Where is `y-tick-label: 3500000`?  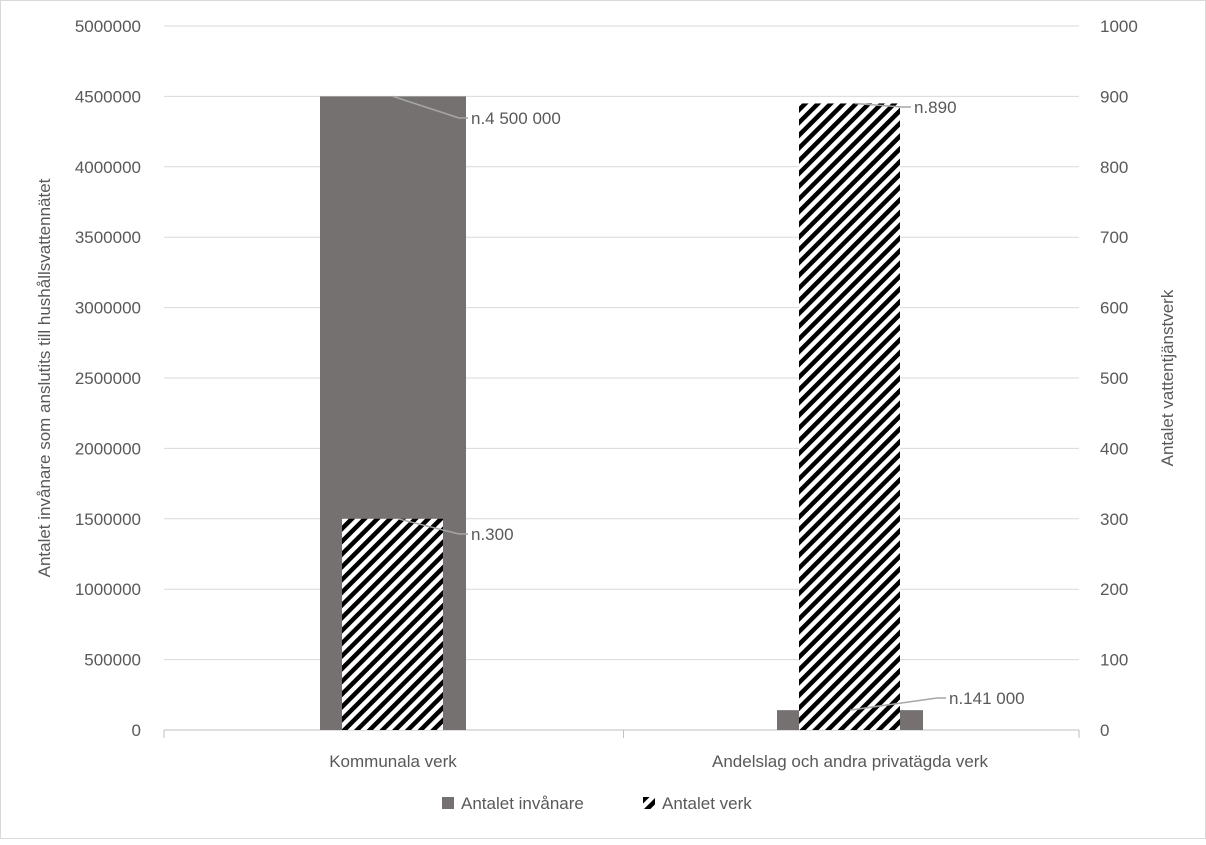
y-tick-label: 3500000 is located at coordinates (108, 237).